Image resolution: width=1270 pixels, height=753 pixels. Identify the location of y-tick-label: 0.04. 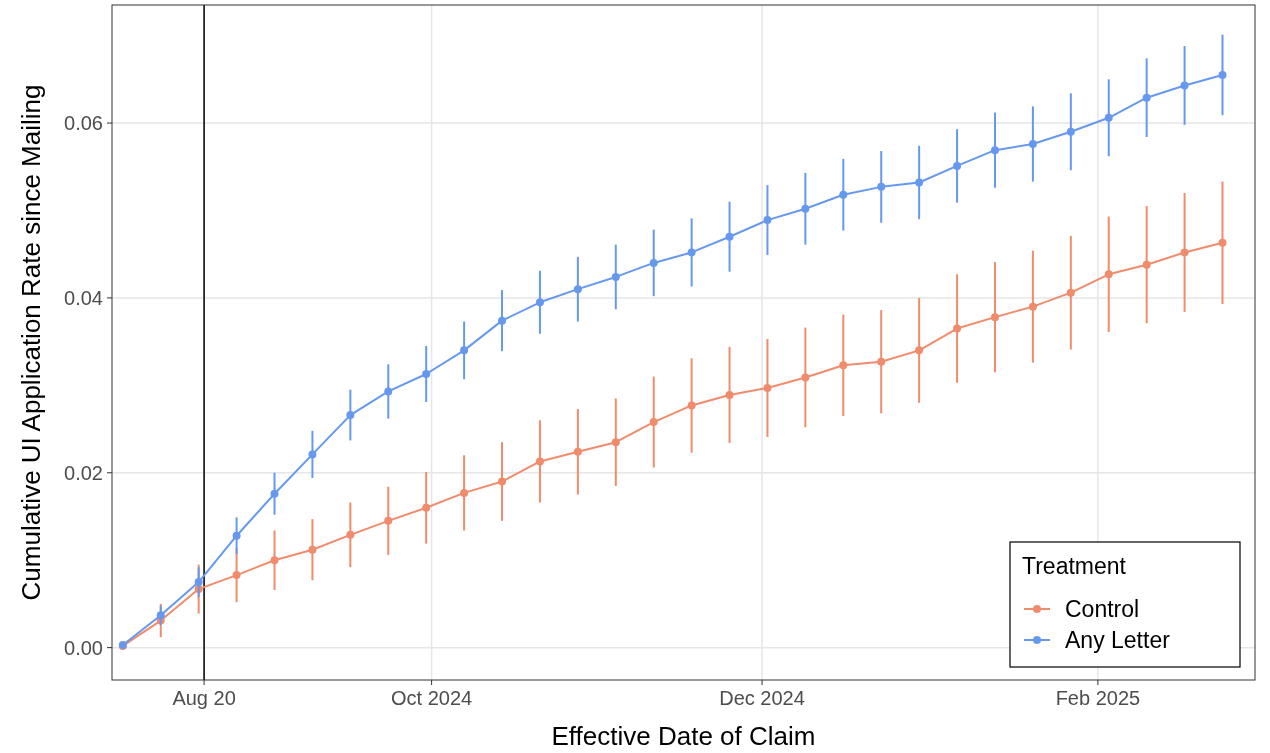
(83, 297).